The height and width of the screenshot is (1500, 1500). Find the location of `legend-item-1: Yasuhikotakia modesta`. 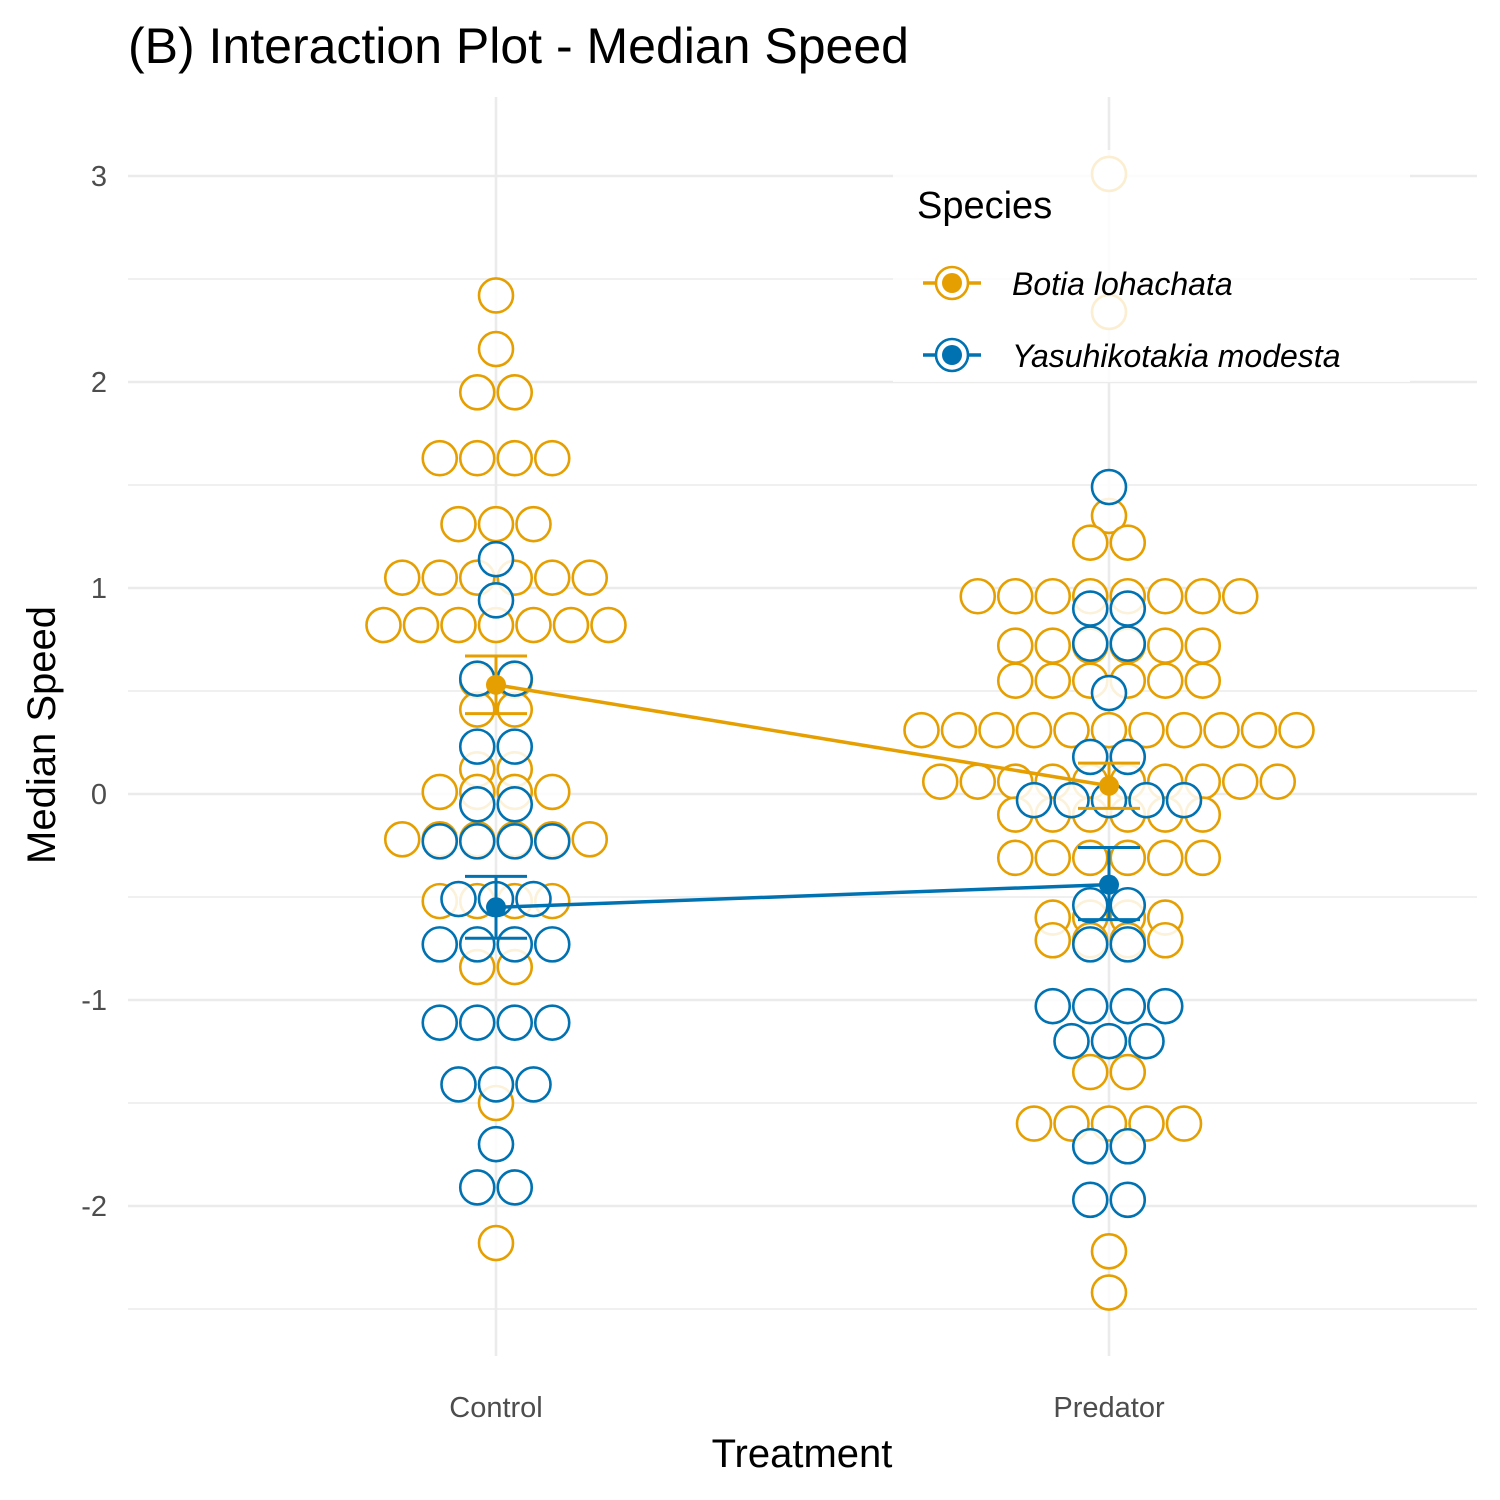

legend-item-1: Yasuhikotakia modesta is located at coordinates (1131, 355).